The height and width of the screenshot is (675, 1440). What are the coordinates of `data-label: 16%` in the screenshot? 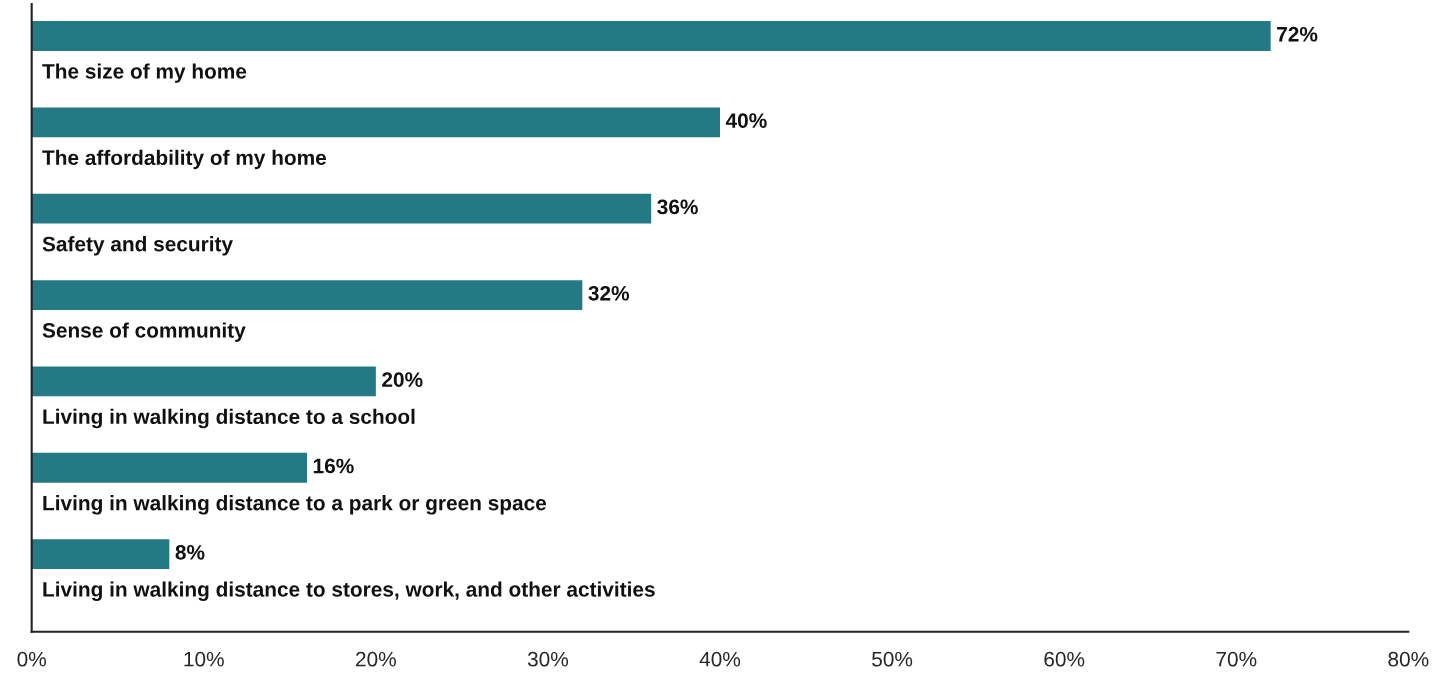 It's located at (333, 466).